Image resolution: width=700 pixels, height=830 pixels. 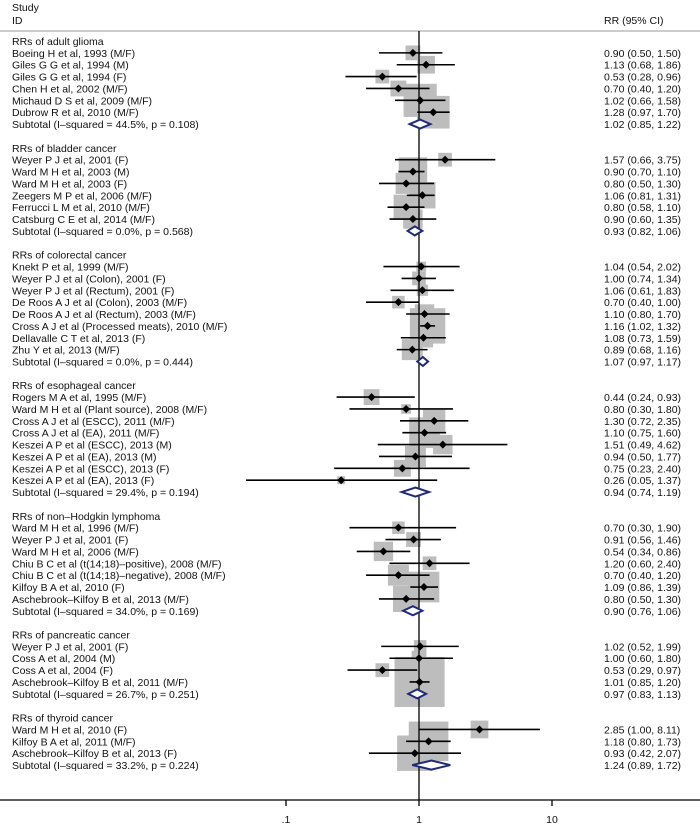 What do you see at coordinates (642, 446) in the screenshot?
I see `study-rr-ci: 1.51 (0.49, 4.62)` at bounding box center [642, 446].